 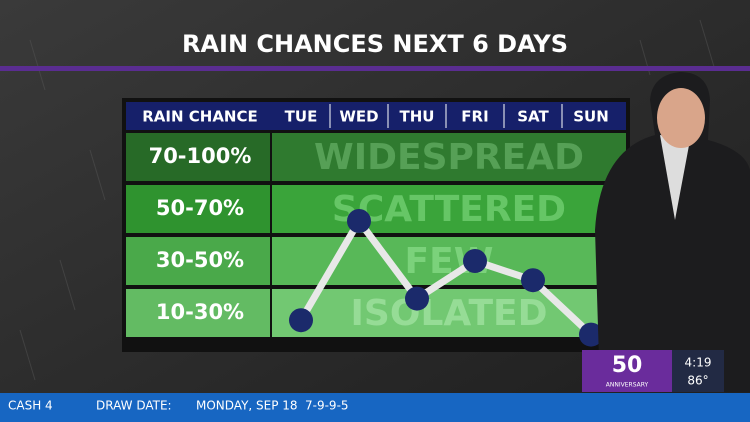 What do you see at coordinates (533, 117) in the screenshot?
I see `x-tick-label: SAT` at bounding box center [533, 117].